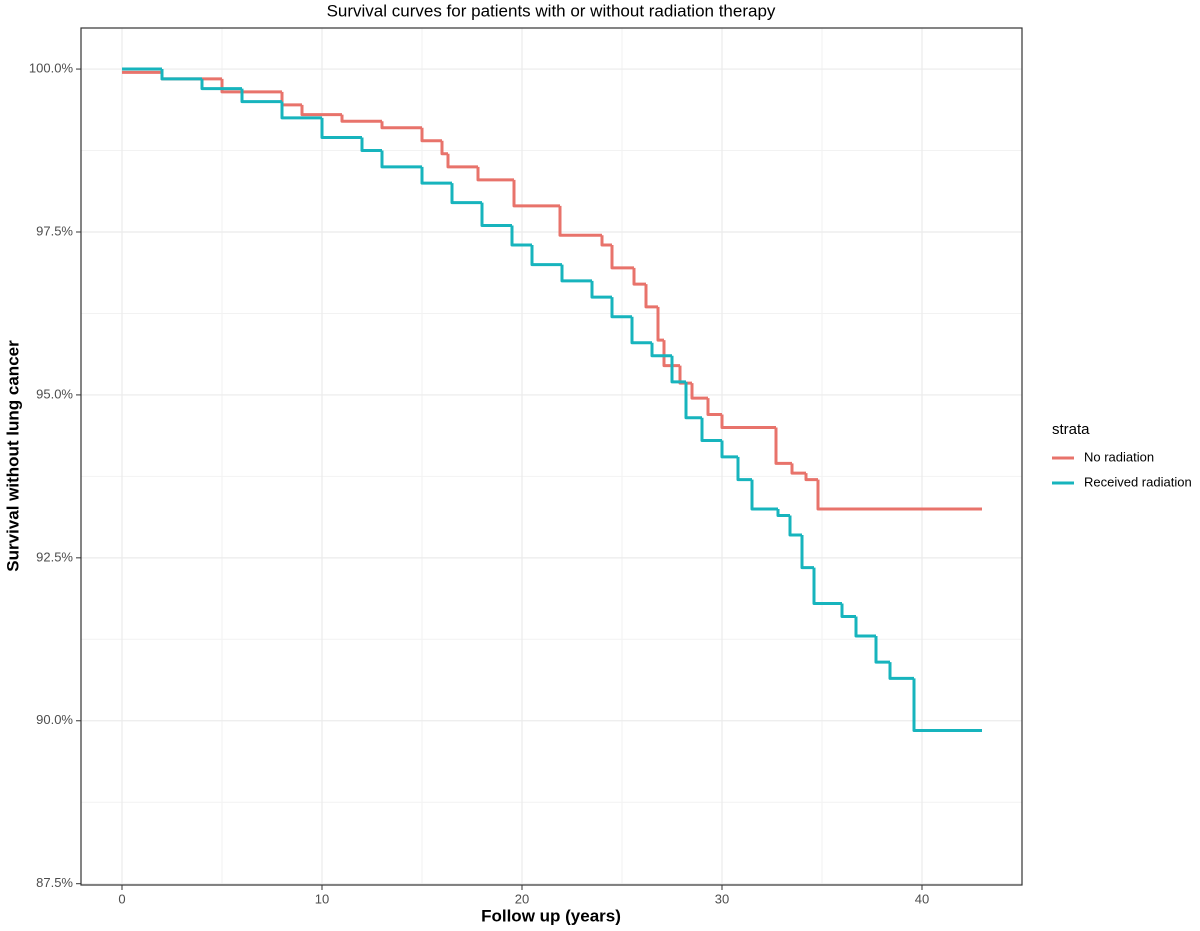  I want to click on x-tick-label: 30, so click(722, 898).